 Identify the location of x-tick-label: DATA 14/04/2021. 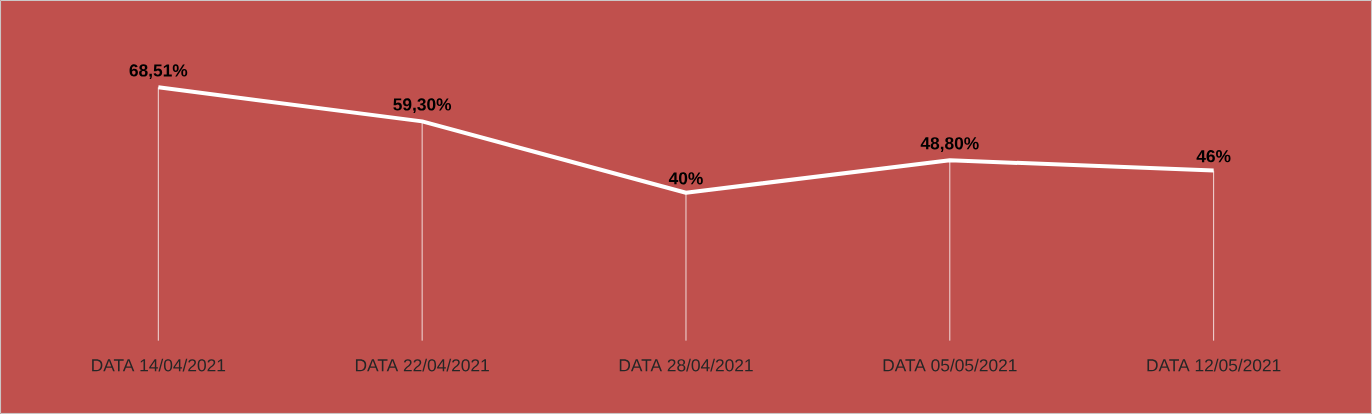
(159, 365).